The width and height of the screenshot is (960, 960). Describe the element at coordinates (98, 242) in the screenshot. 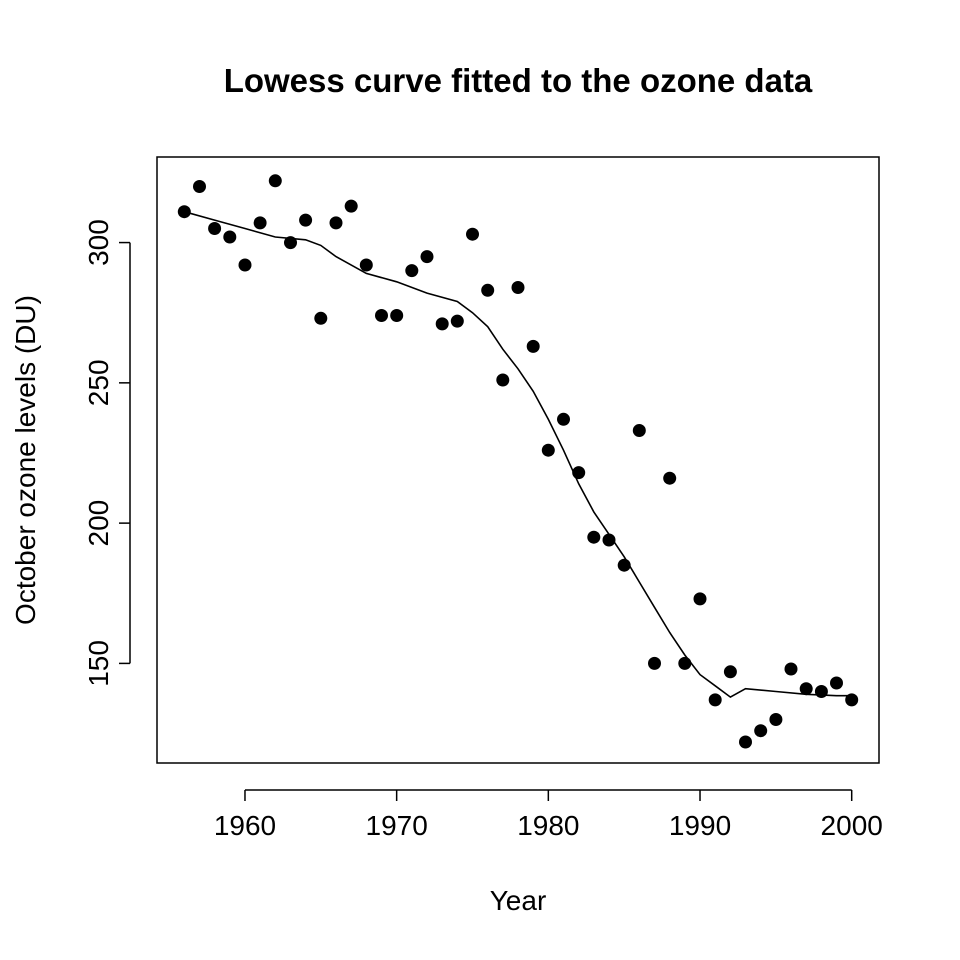

I see `y-tick-label: 300` at that location.